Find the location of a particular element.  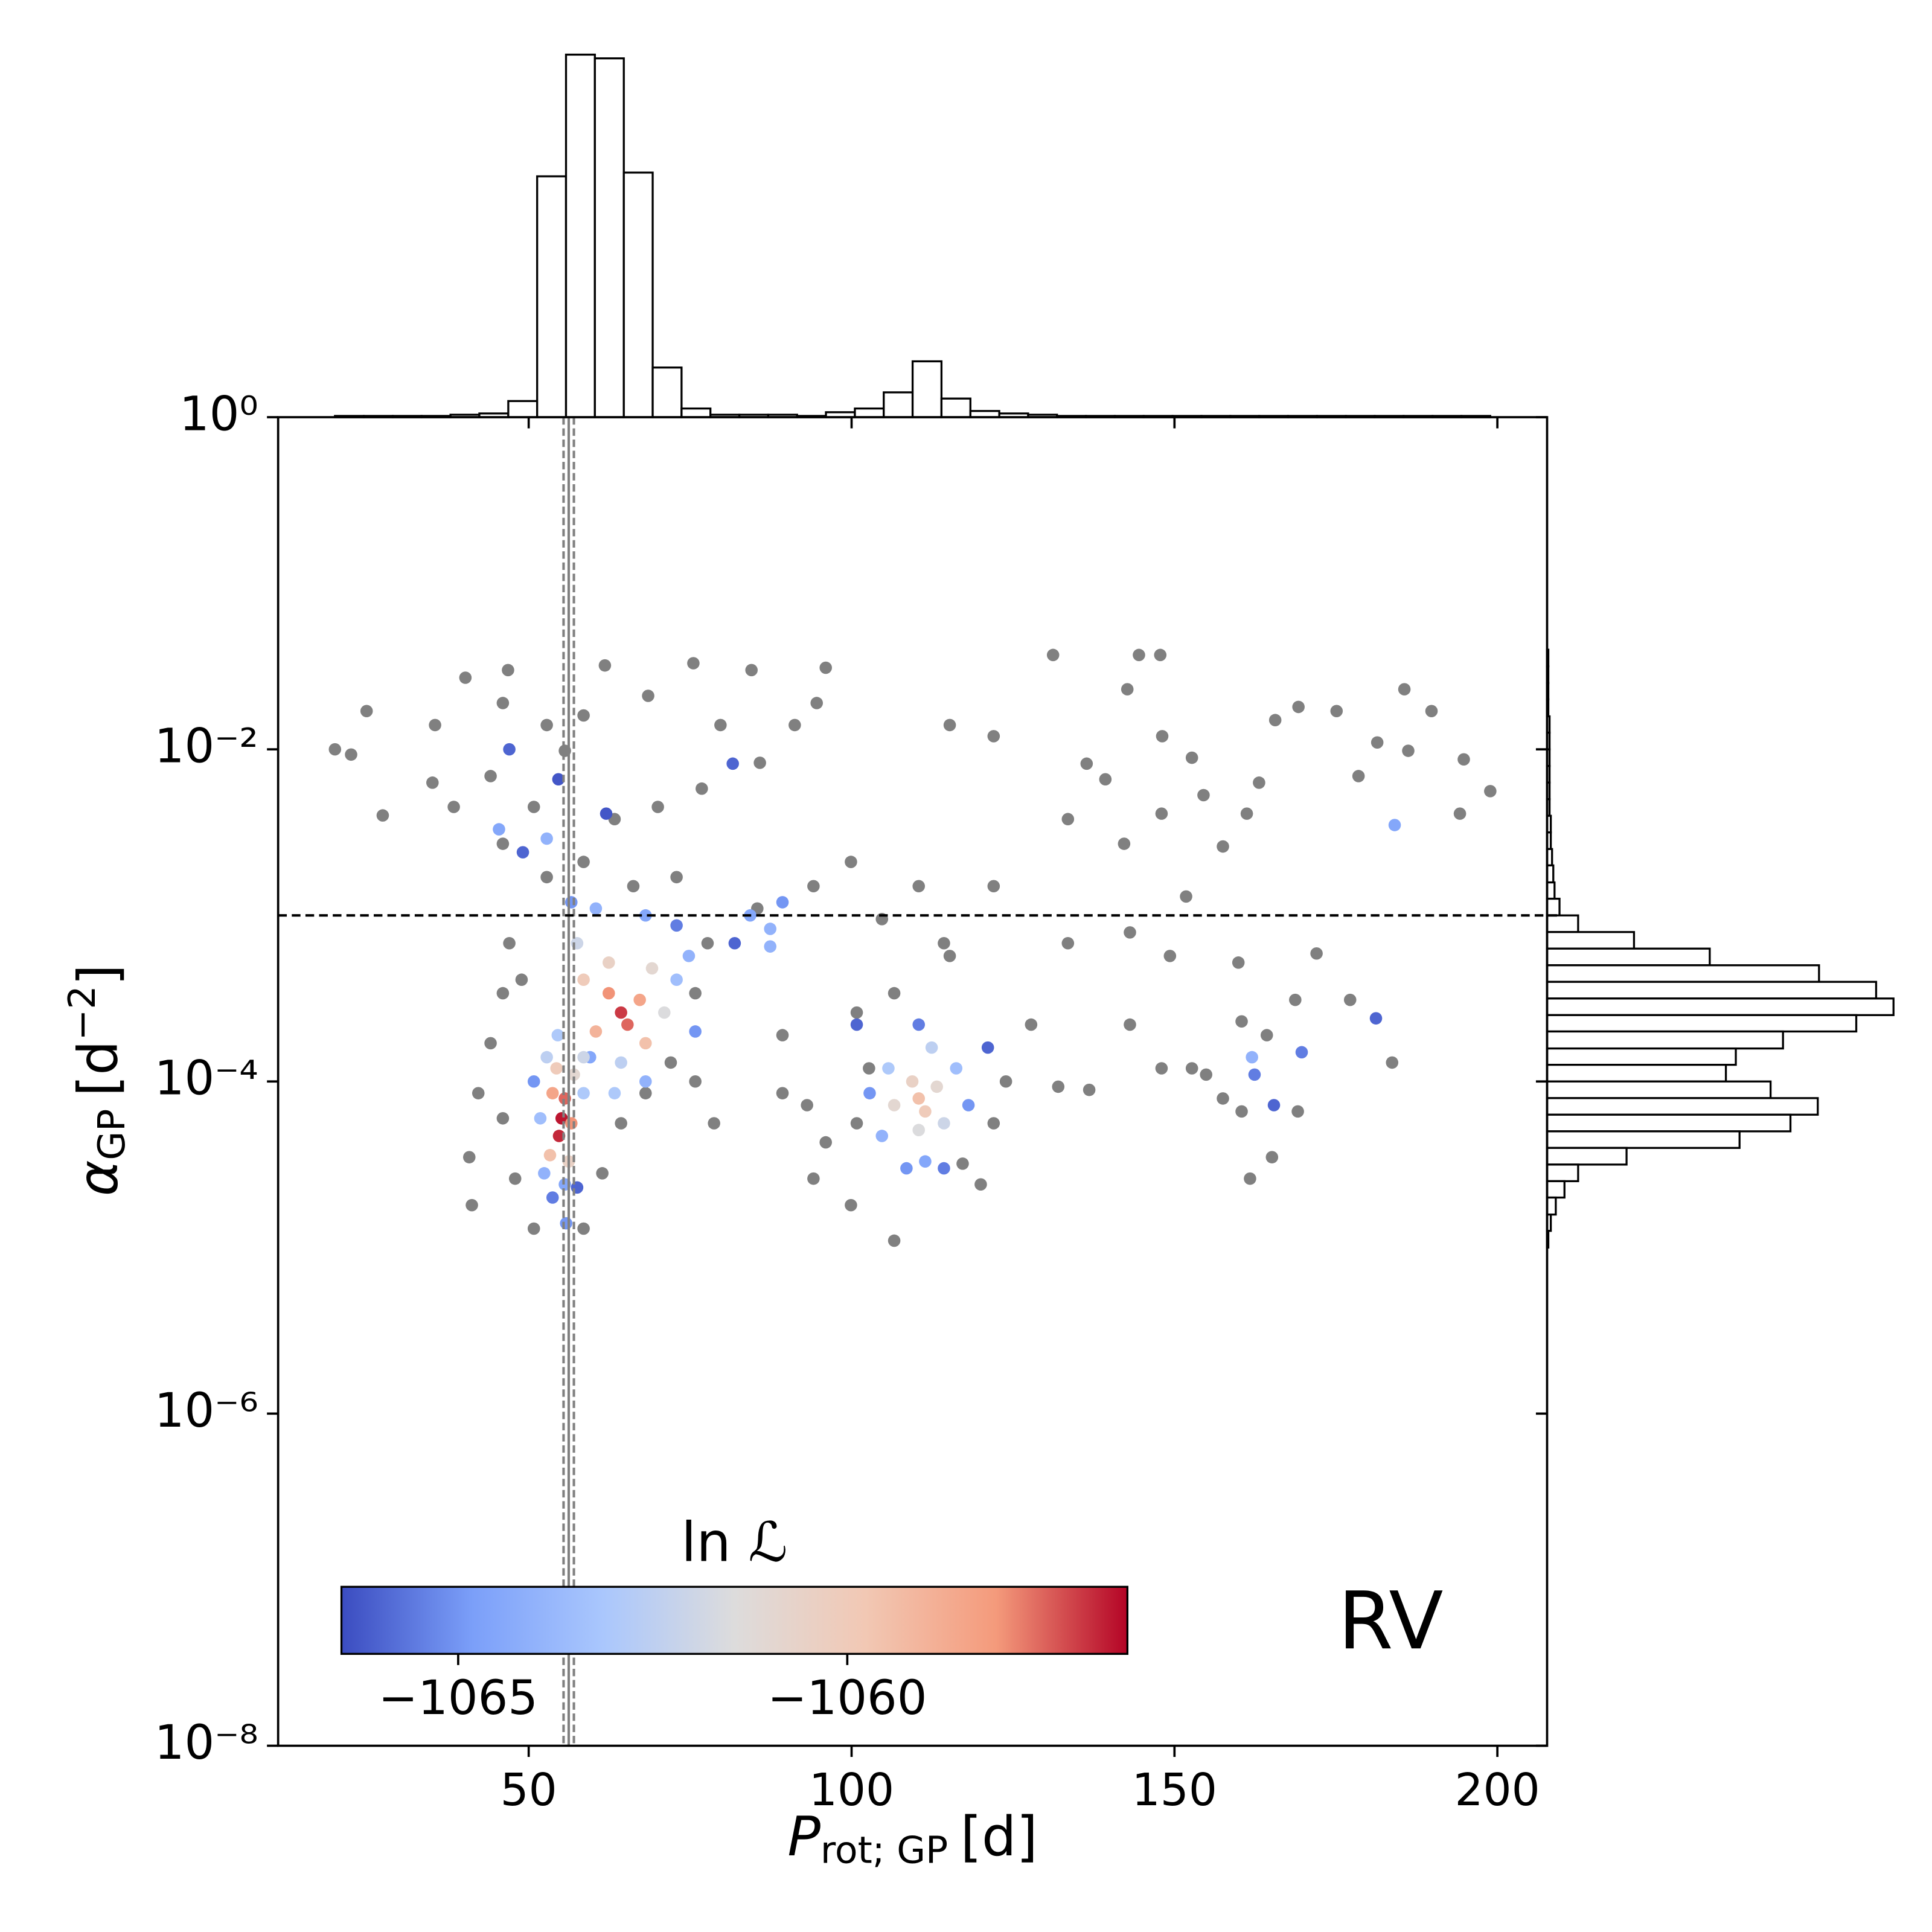

colorbar-tick-label: −1065 is located at coordinates (458, 1698).